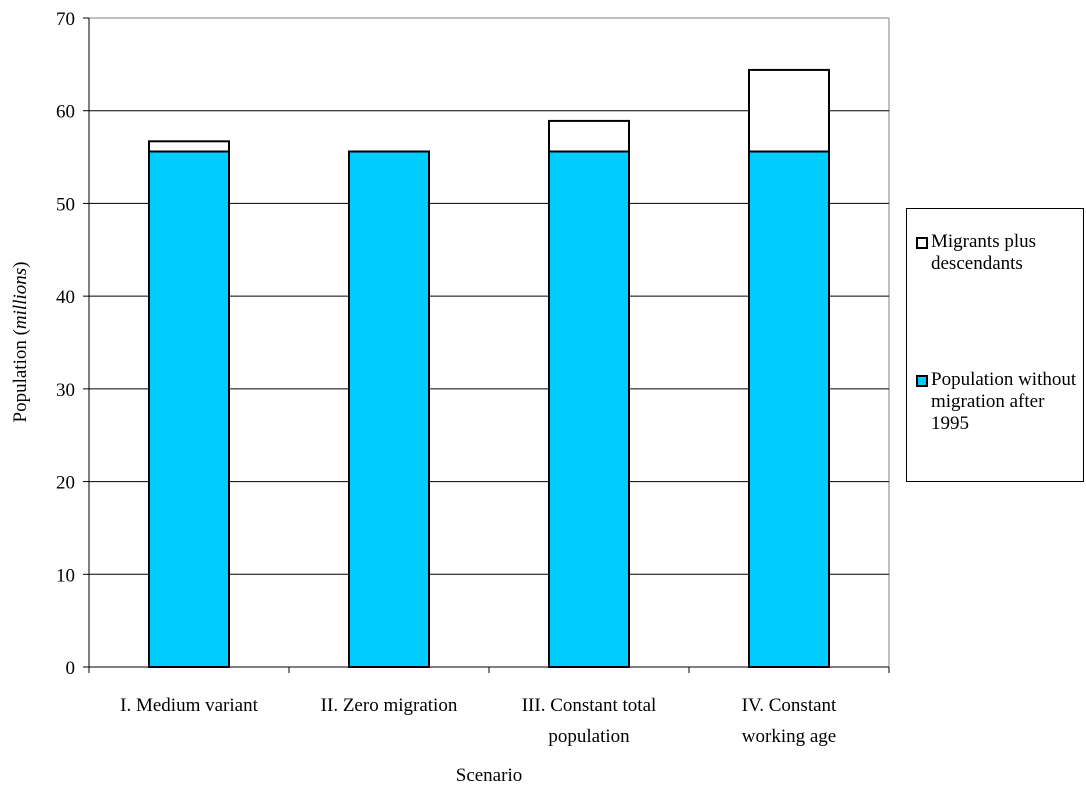 The width and height of the screenshot is (1086, 794). What do you see at coordinates (389, 705) in the screenshot?
I see `x-tick-label: II. Zero migration` at bounding box center [389, 705].